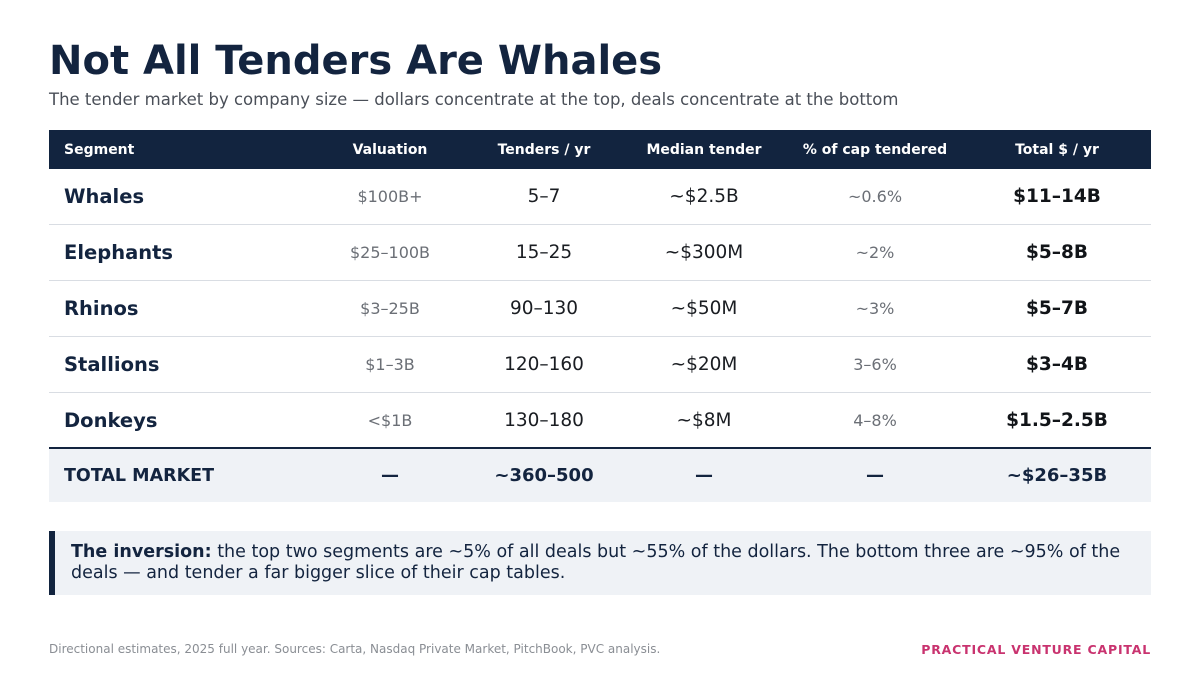 The width and height of the screenshot is (1200, 675). I want to click on median-tender-value: ~$2.5B, so click(704, 196).